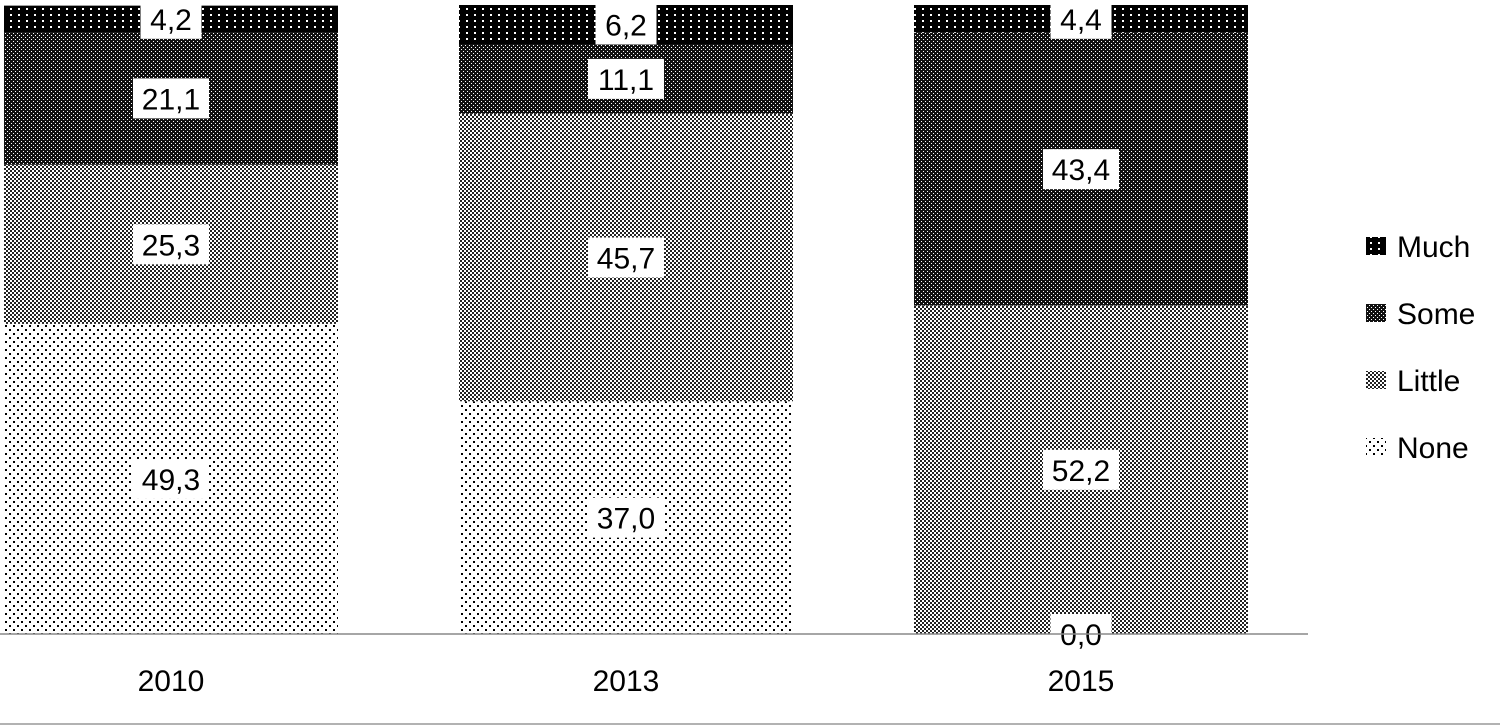 This screenshot has height=726, width=1500. Describe the element at coordinates (171, 681) in the screenshot. I see `x-tick-label-2010: 2010` at that location.